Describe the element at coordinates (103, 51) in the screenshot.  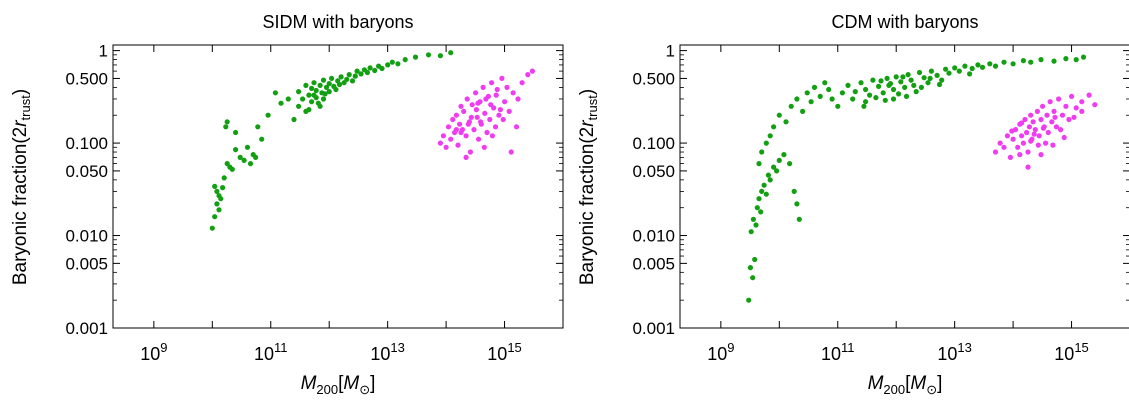
I see `y-tick-label: 1` at that location.